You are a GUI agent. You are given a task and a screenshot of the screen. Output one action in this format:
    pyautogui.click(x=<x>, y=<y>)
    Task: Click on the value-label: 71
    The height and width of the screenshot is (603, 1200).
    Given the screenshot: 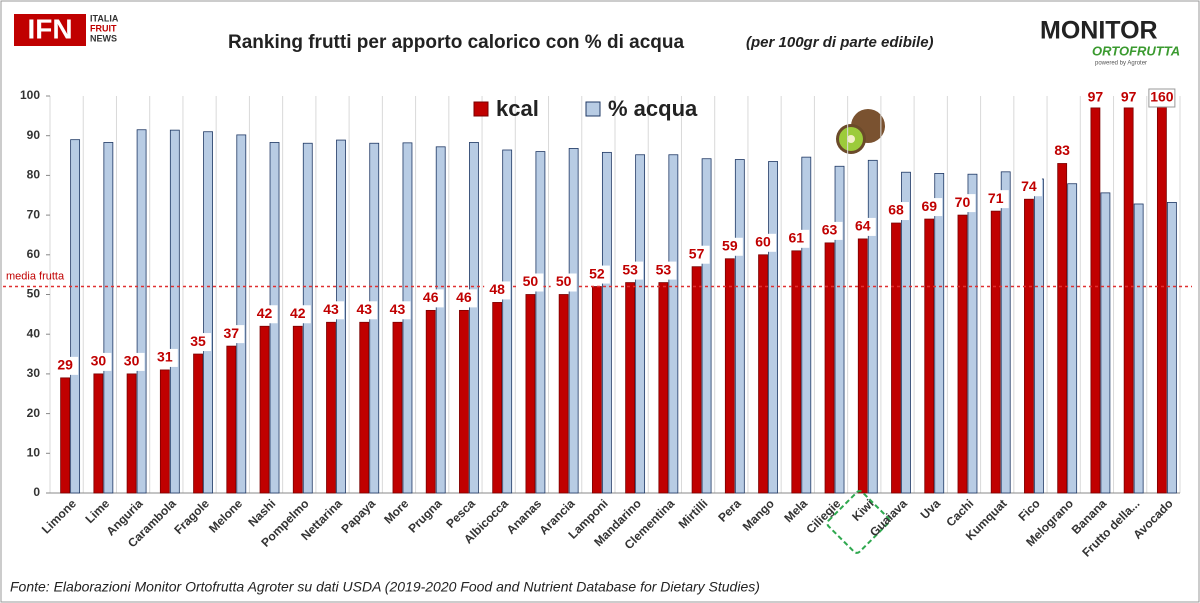 What is the action you would take?
    pyautogui.click(x=996, y=198)
    